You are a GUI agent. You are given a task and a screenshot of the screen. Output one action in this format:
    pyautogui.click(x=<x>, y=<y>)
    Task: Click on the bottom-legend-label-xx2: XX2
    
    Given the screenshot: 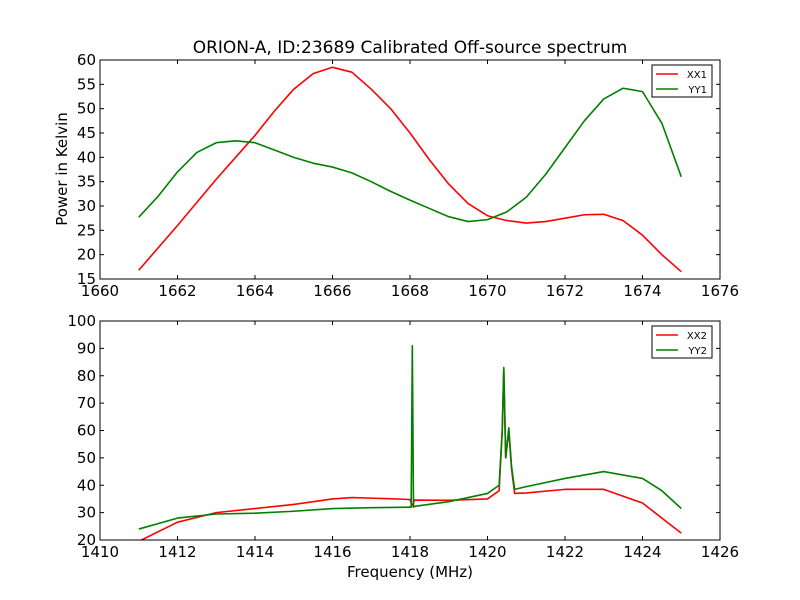 What is the action you would take?
    pyautogui.click(x=697, y=336)
    